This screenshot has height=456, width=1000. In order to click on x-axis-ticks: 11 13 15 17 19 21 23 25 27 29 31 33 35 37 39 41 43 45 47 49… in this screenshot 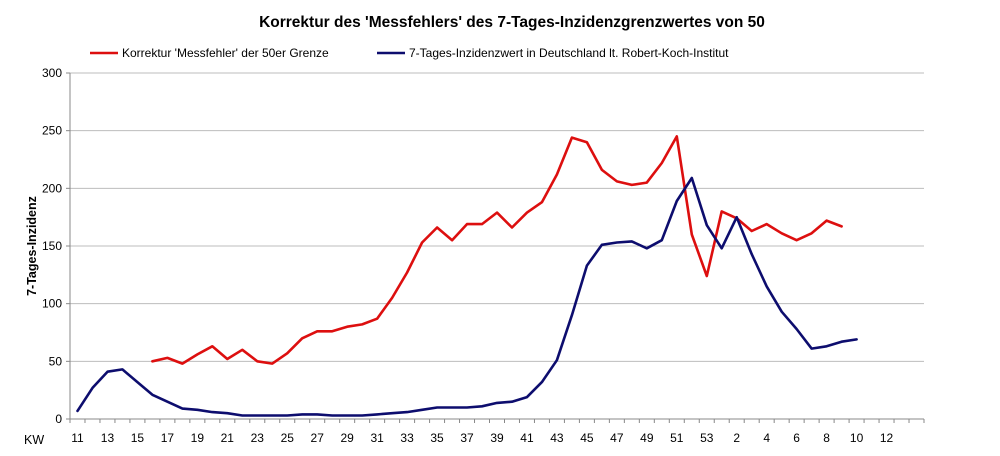, I will do `click(497, 432)`.